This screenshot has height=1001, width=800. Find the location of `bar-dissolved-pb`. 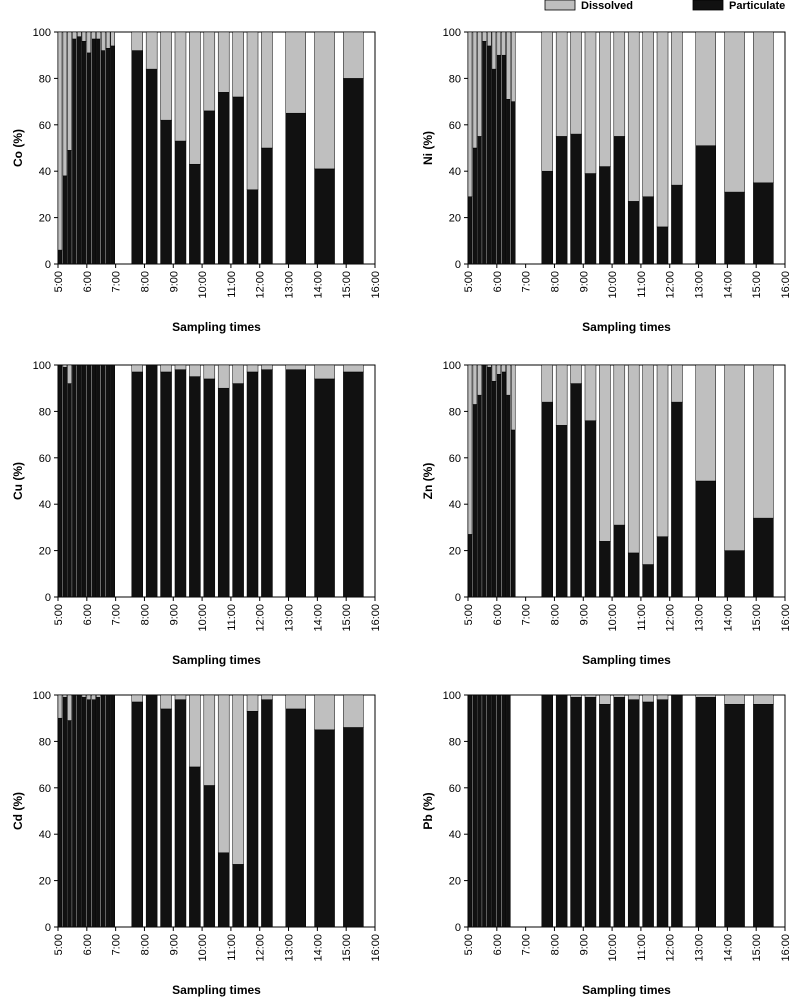

bar-dissolved-pb is located at coordinates (619, 696).